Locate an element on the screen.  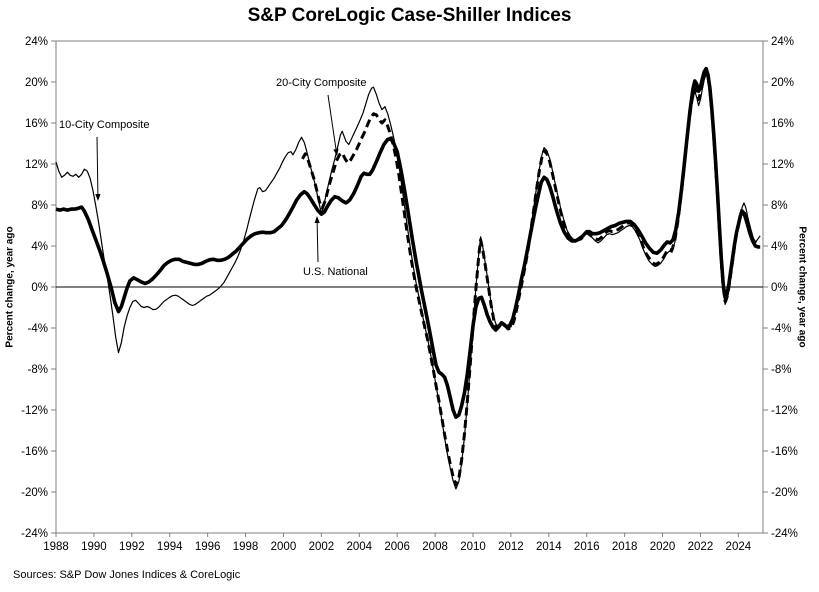
x-tick-label: 1990 is located at coordinates (94, 547).